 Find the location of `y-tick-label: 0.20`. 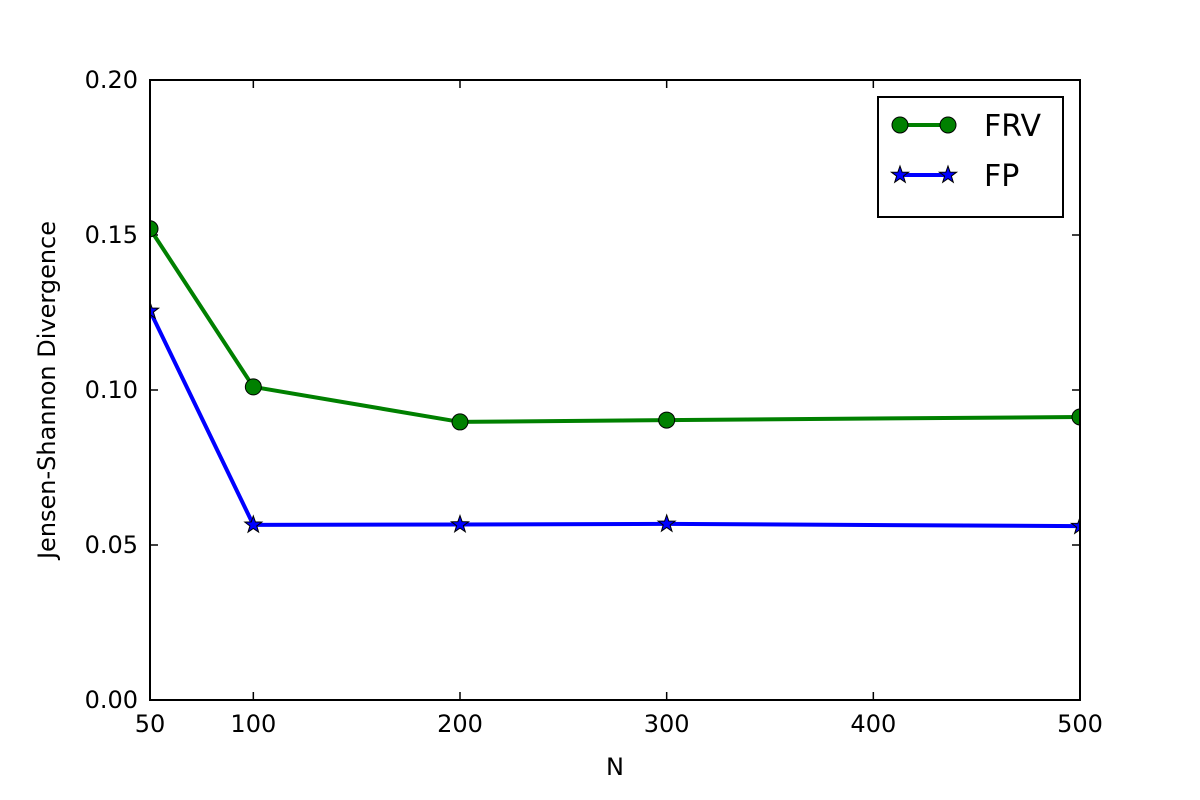

y-tick-label: 0.20 is located at coordinates (111, 80).